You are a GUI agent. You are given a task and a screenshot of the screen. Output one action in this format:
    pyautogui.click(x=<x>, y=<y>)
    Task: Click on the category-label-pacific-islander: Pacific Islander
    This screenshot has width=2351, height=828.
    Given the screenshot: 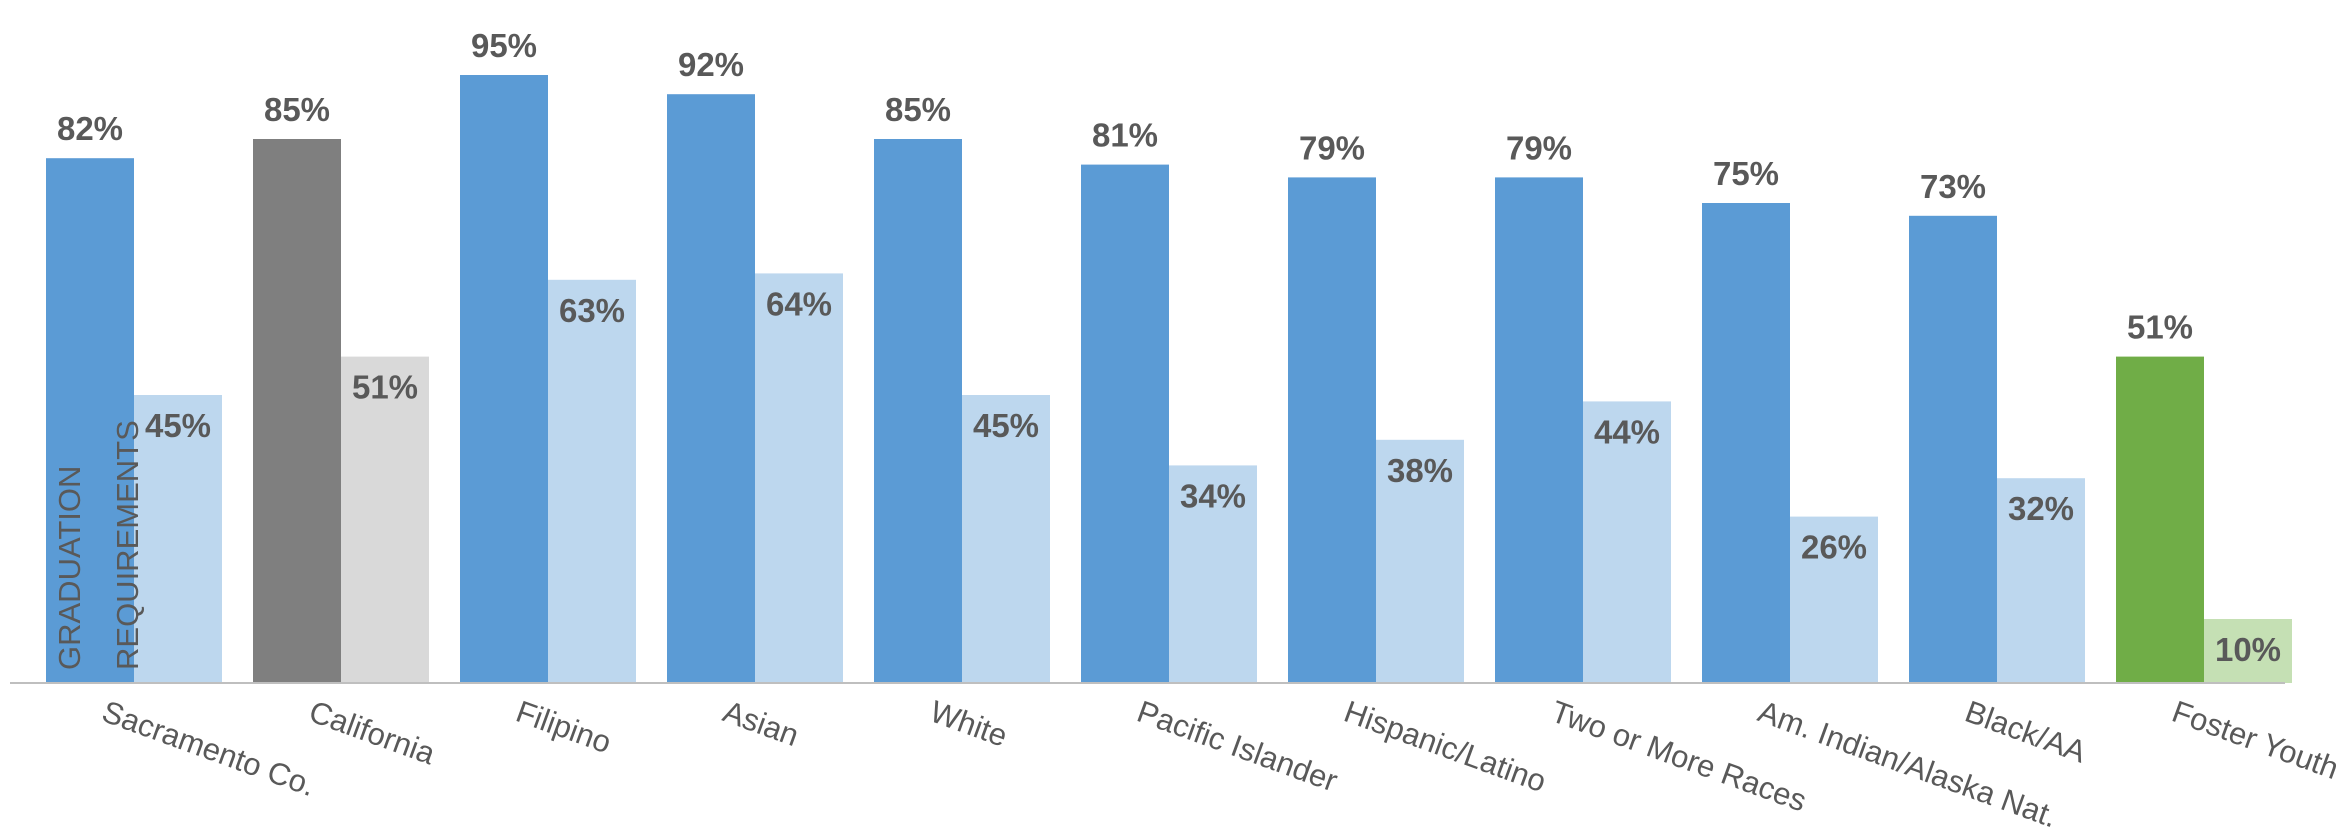 What is the action you would take?
    pyautogui.click(x=1238, y=746)
    